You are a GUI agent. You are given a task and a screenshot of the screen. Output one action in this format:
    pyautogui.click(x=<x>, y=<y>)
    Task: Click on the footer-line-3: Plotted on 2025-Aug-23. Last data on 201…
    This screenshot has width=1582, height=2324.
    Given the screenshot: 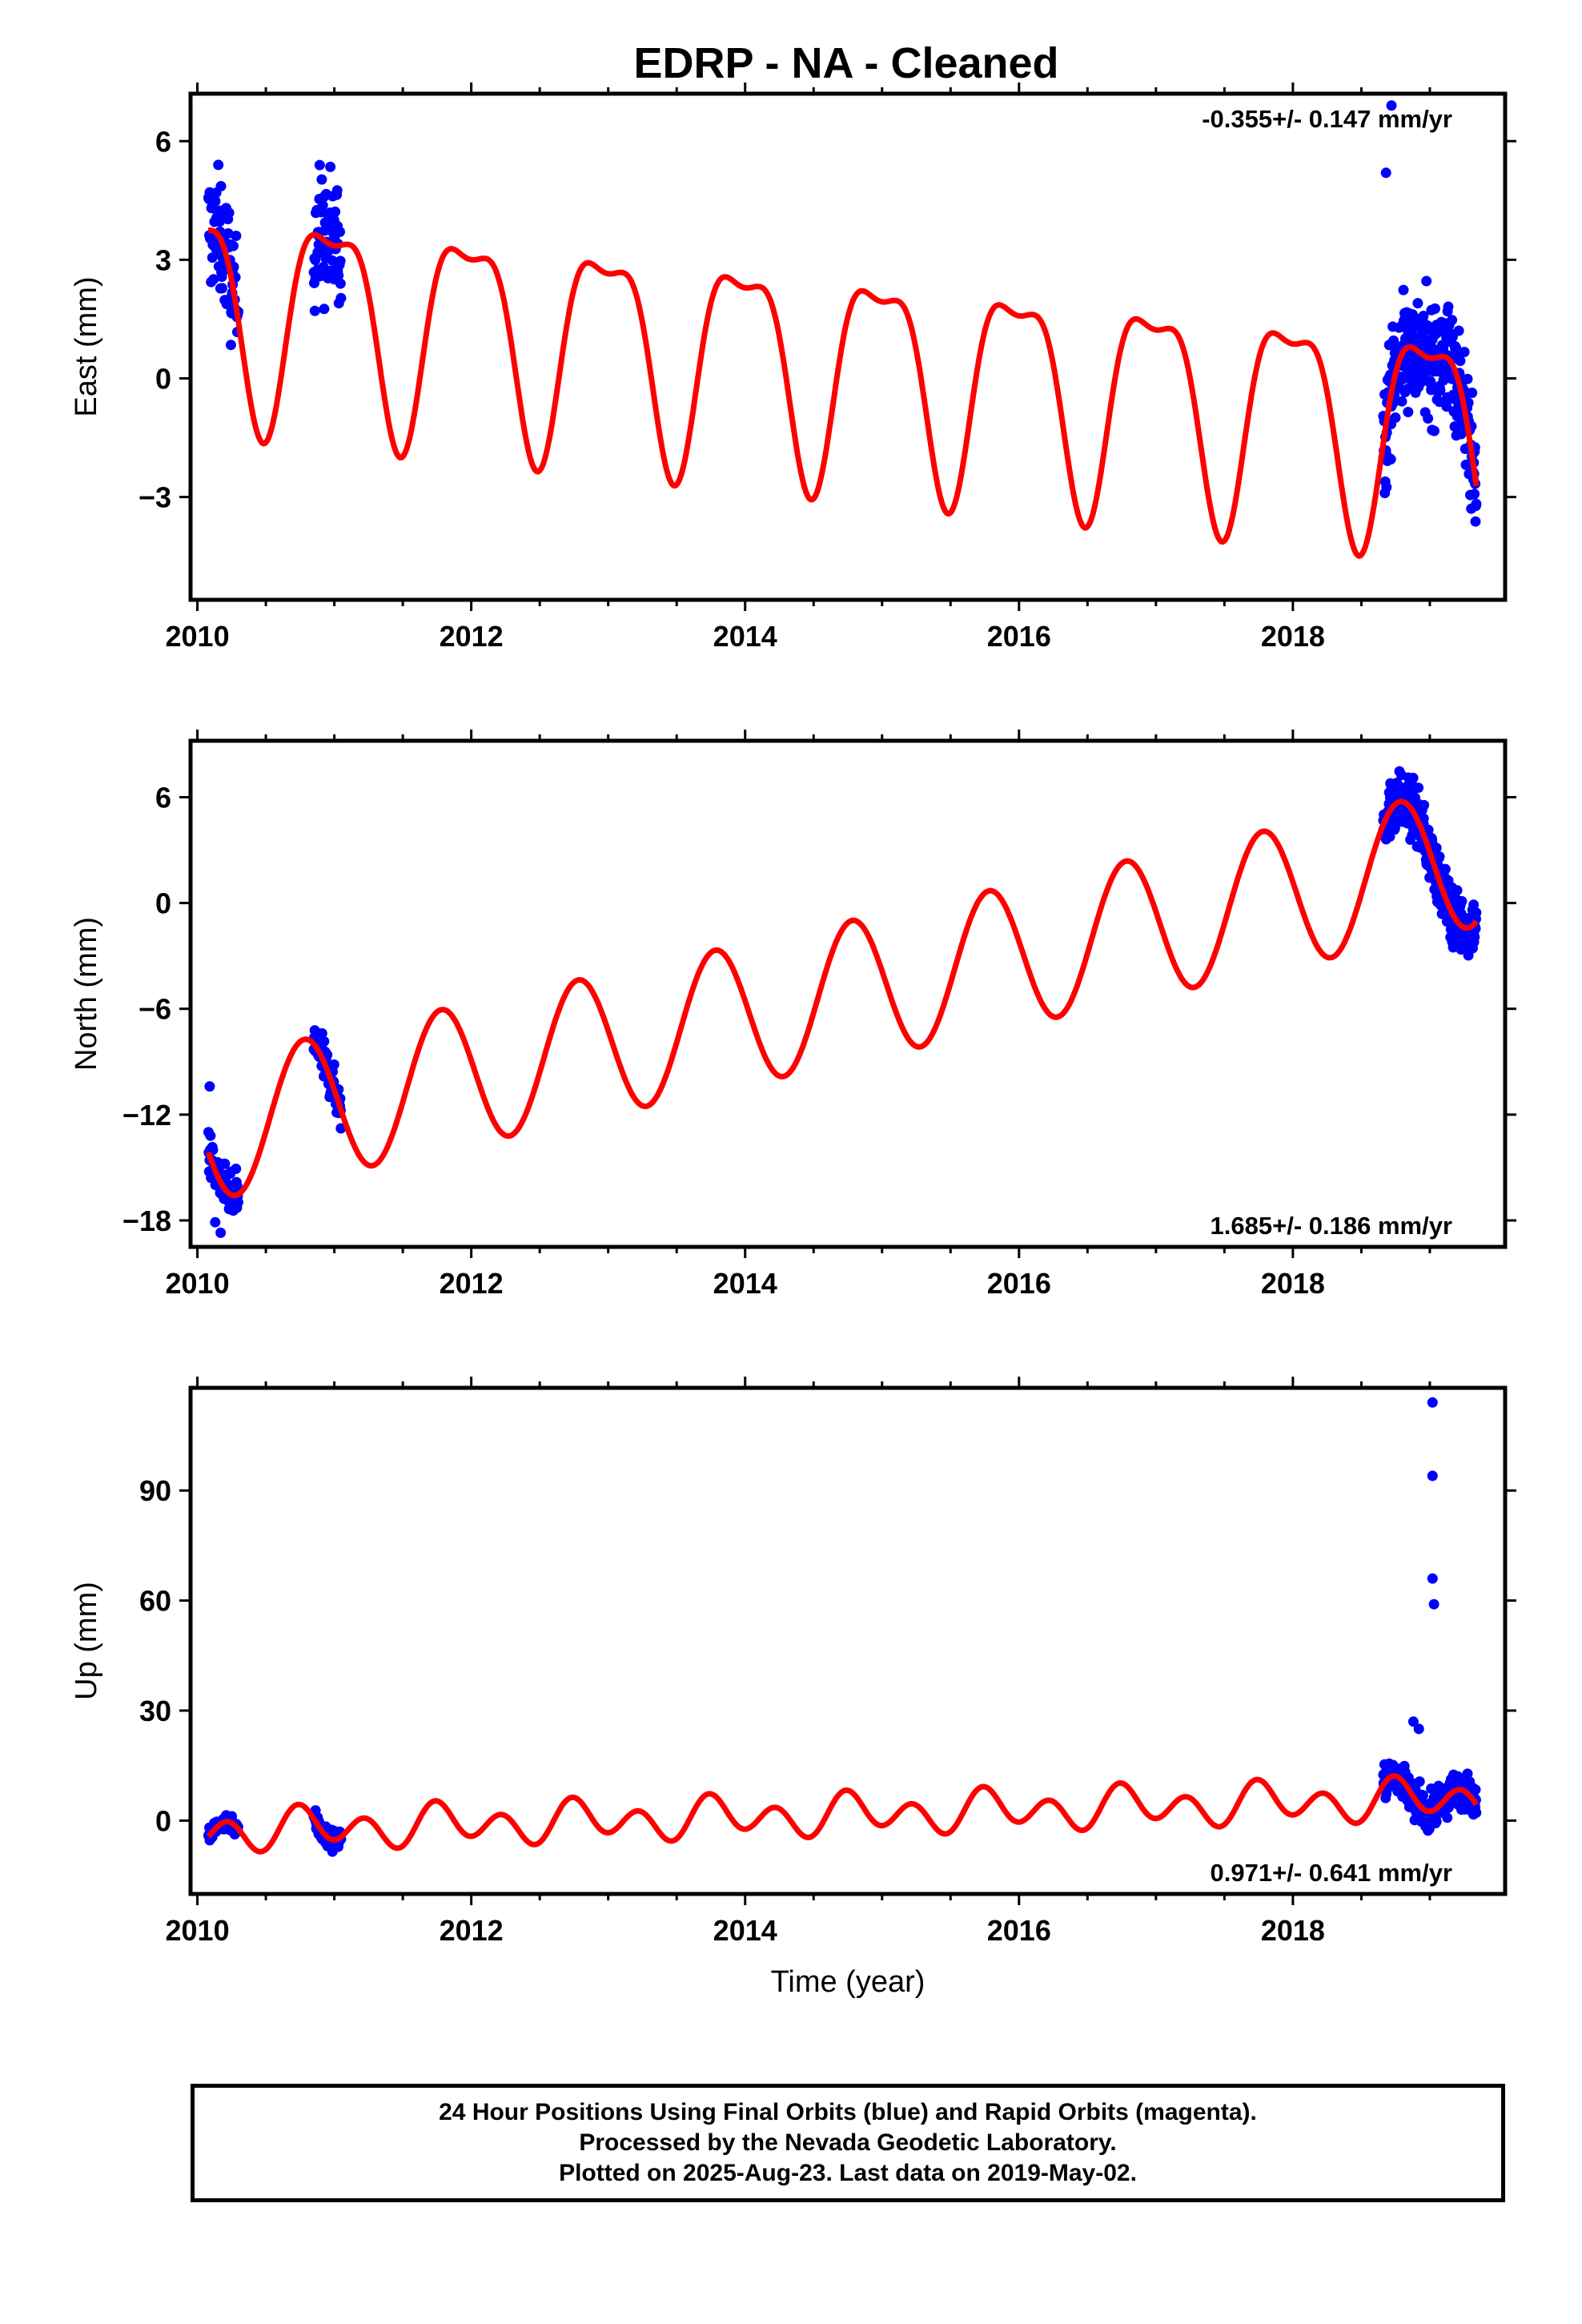 What is the action you would take?
    pyautogui.click(x=848, y=2173)
    